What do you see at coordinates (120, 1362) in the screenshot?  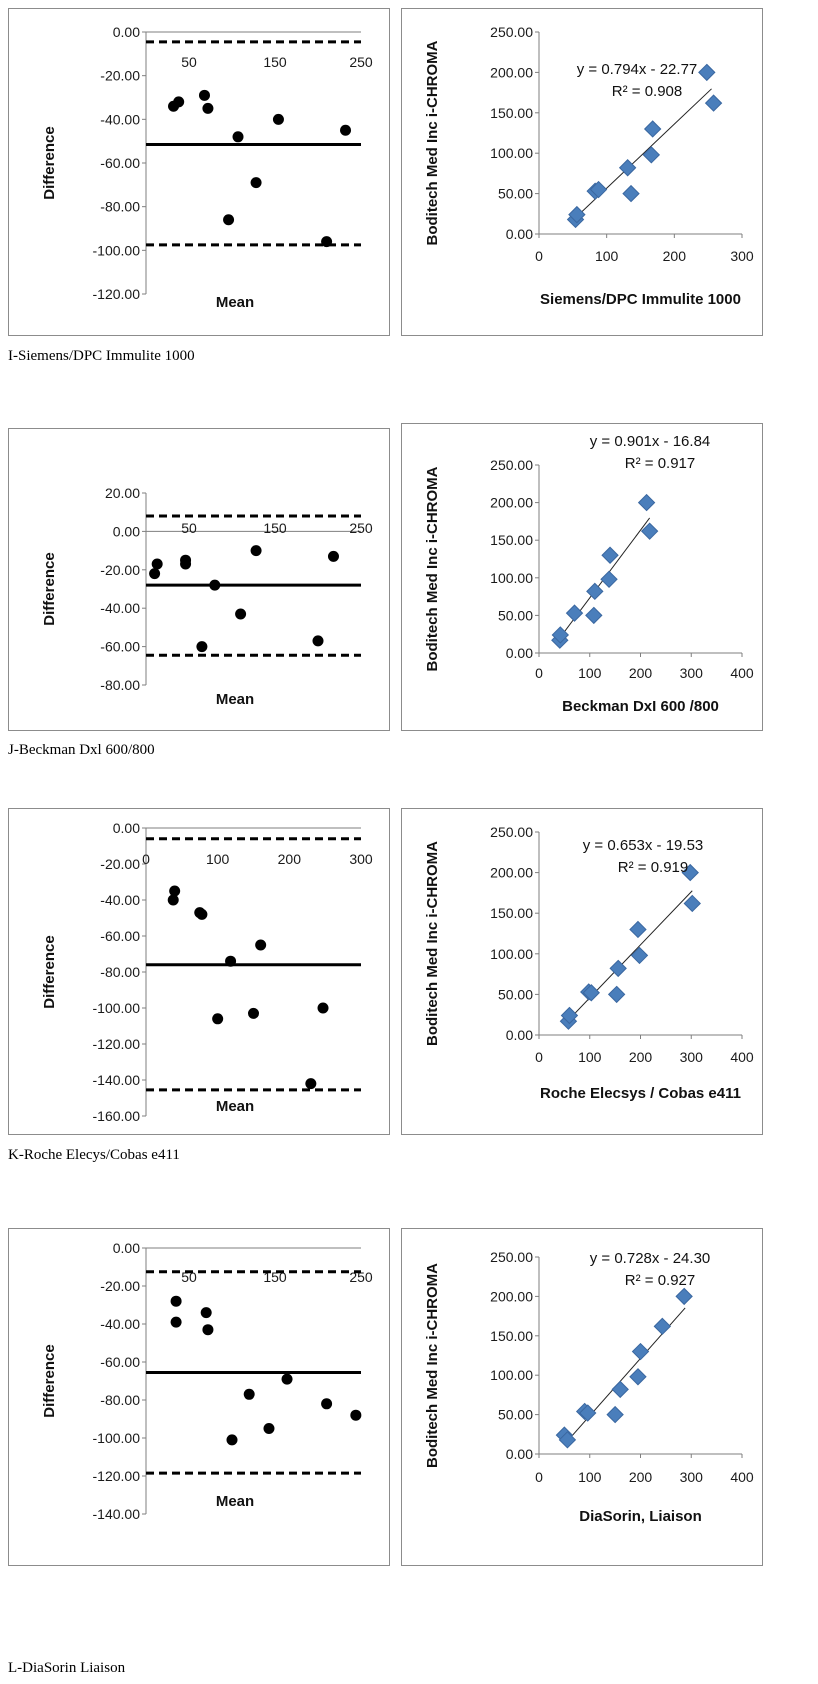 I see `y-tick-label: -60.00` at bounding box center [120, 1362].